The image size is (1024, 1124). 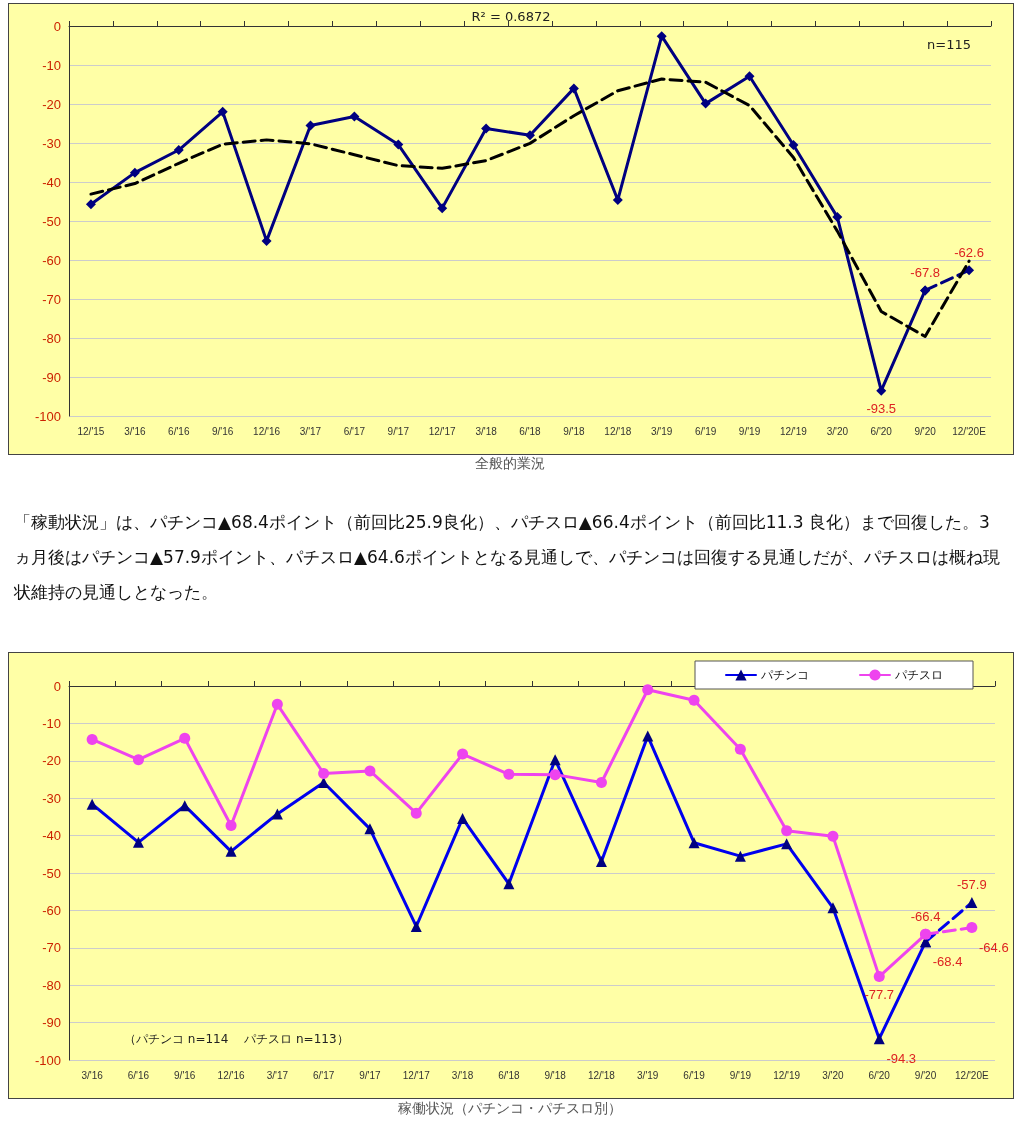 What do you see at coordinates (881, 408) in the screenshot?
I see `data-label: -93.5` at bounding box center [881, 408].